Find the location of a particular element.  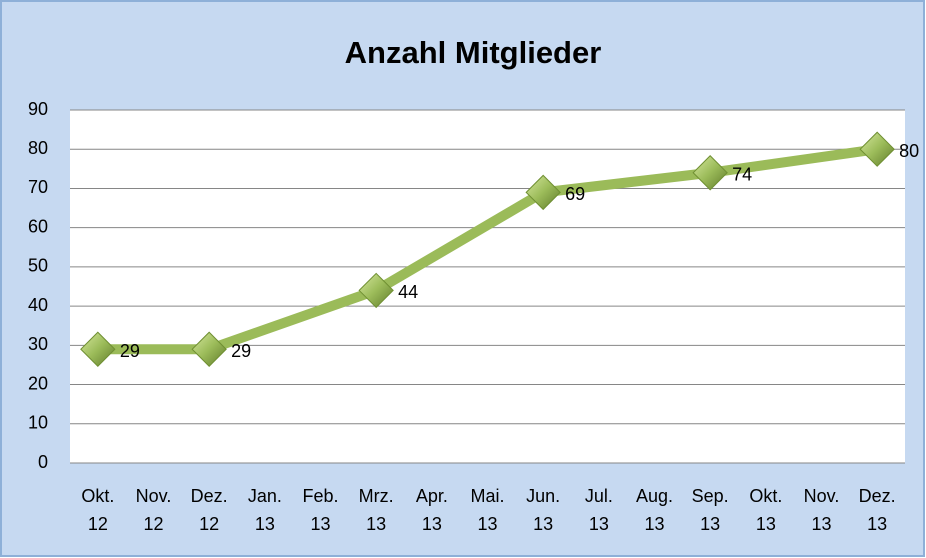

y-tick-label: 40 is located at coordinates (38, 305).